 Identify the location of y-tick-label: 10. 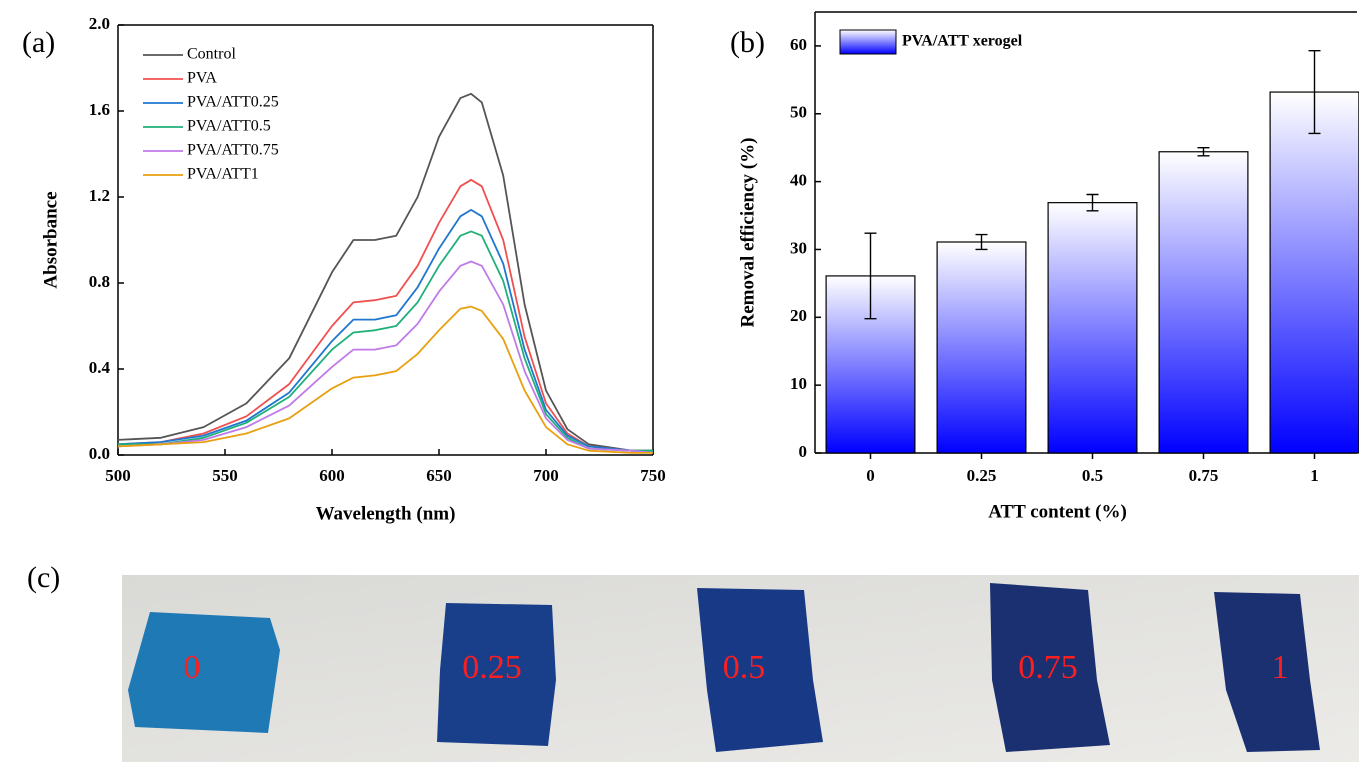
(798, 383).